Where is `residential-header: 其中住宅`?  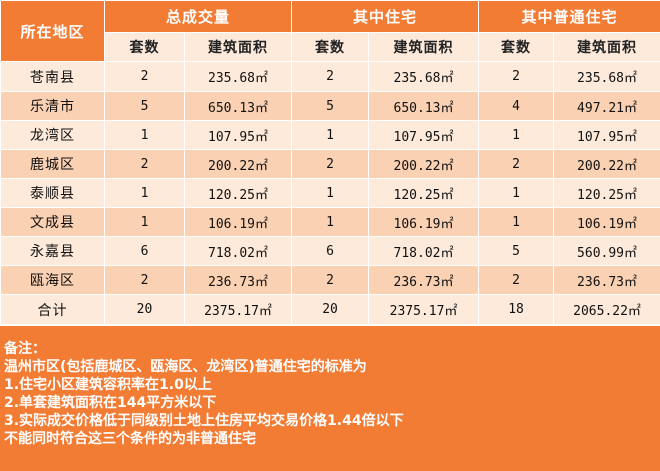 residential-header: 其中住宅 is located at coordinates (385, 16).